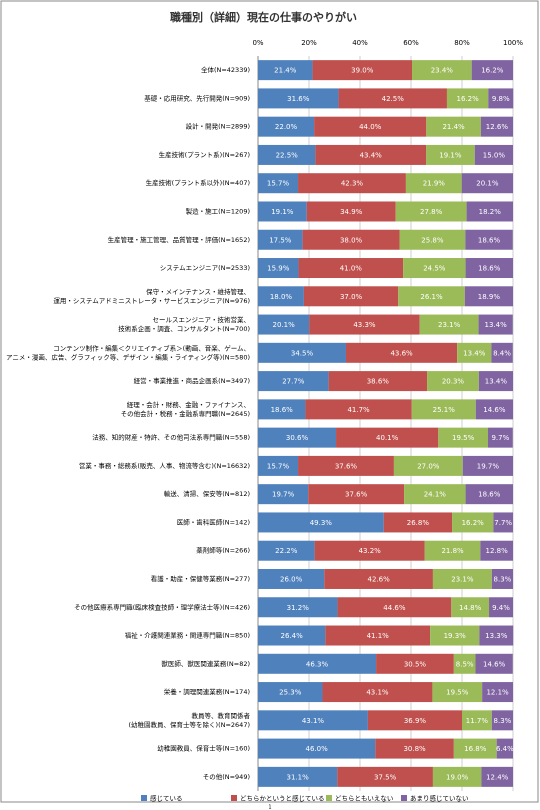 The width and height of the screenshot is (540, 810). I want to click on value-label: 42.5%, so click(393, 99).